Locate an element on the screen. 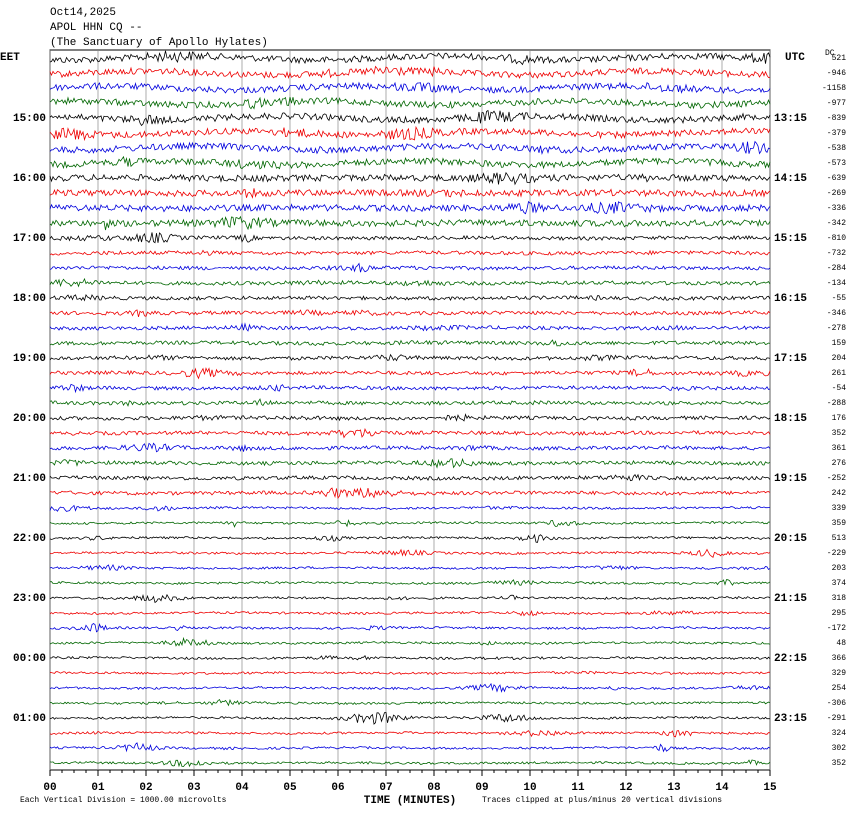 This screenshot has width=850, height=814. dc-offset: -288 is located at coordinates (836, 403).